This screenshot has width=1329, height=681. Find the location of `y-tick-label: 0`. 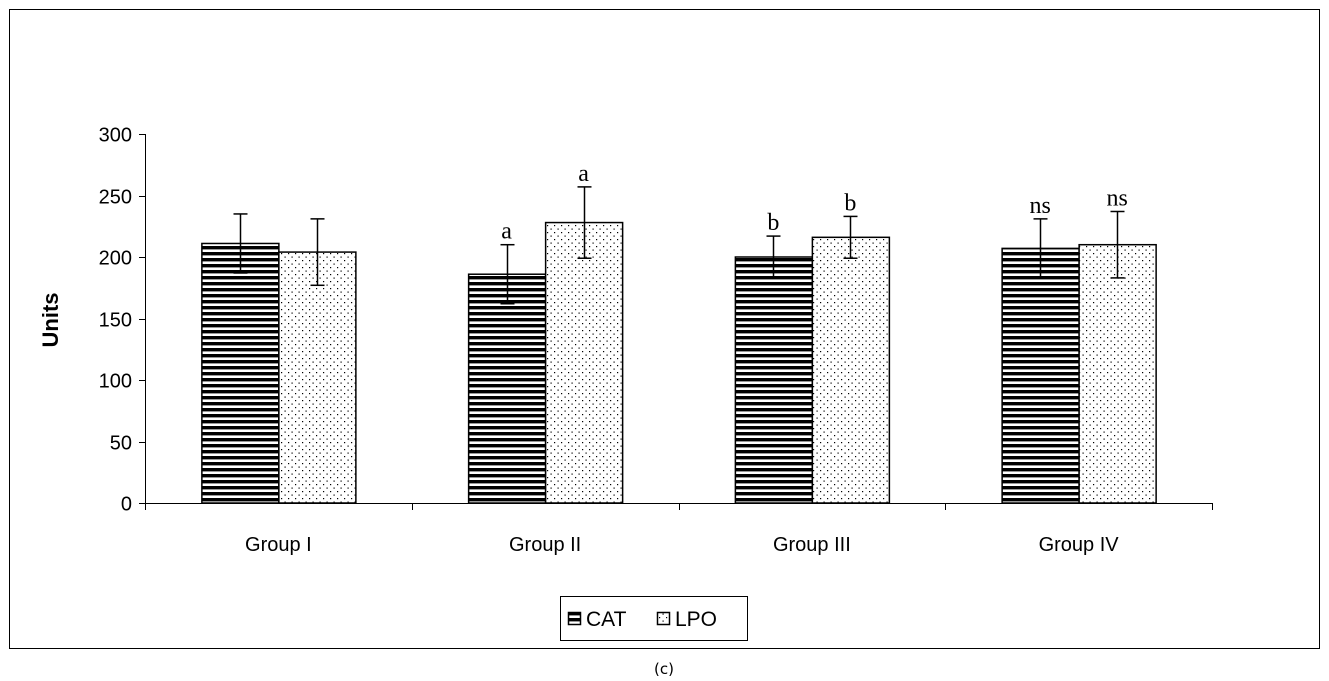

y-tick-label: 0 is located at coordinates (126, 505).